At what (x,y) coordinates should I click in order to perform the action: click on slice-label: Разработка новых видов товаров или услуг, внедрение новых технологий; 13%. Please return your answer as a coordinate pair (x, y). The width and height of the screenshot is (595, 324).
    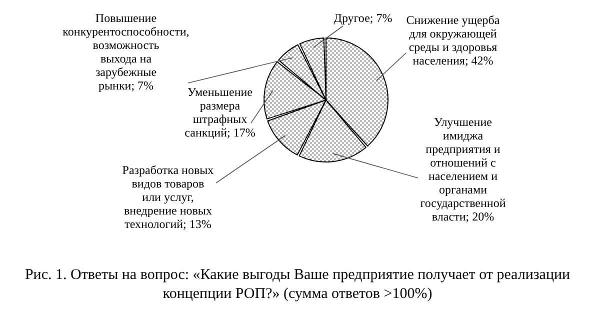
    Looking at the image, I should click on (168, 197).